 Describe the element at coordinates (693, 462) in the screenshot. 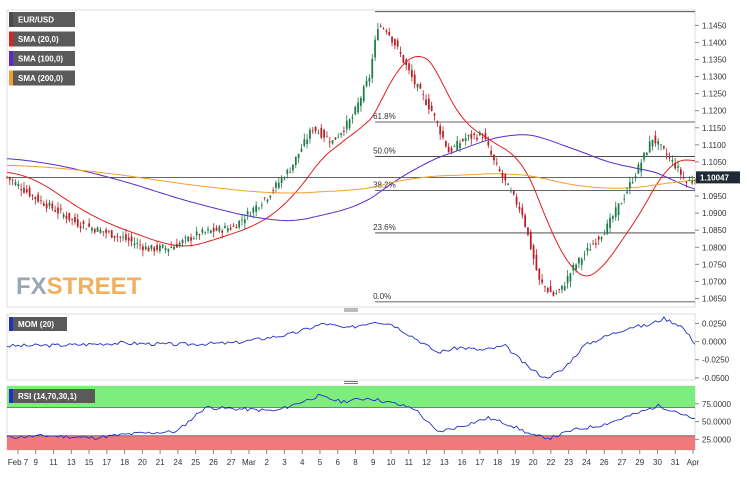

I see `x-tick-label: Apr` at that location.